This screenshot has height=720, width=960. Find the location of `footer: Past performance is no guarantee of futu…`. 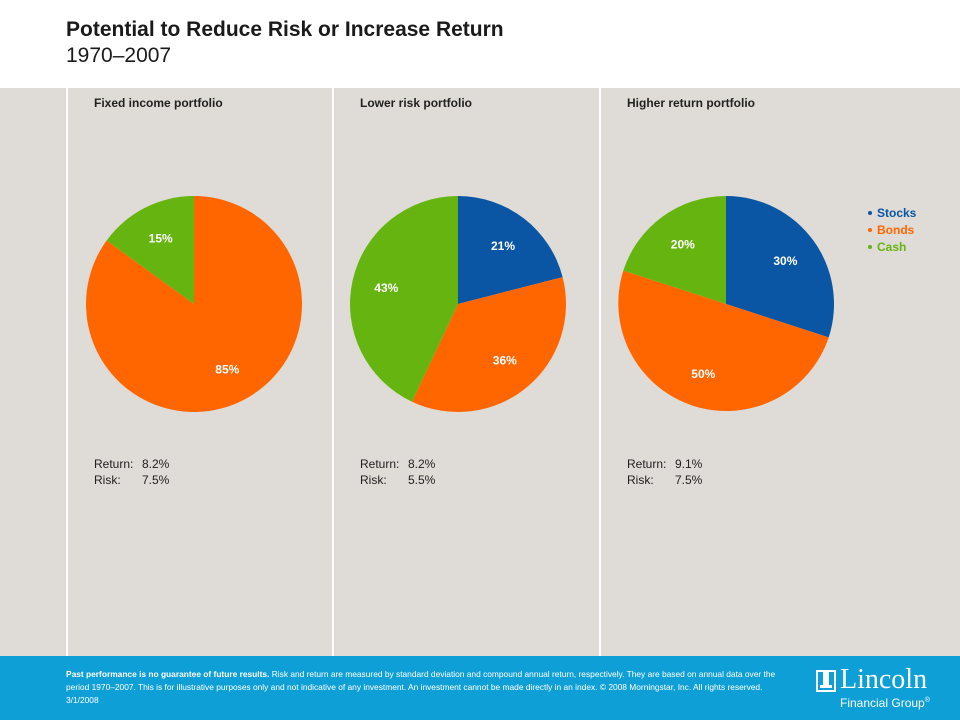

footer: Past performance is no guarantee of futu… is located at coordinates (480, 688).